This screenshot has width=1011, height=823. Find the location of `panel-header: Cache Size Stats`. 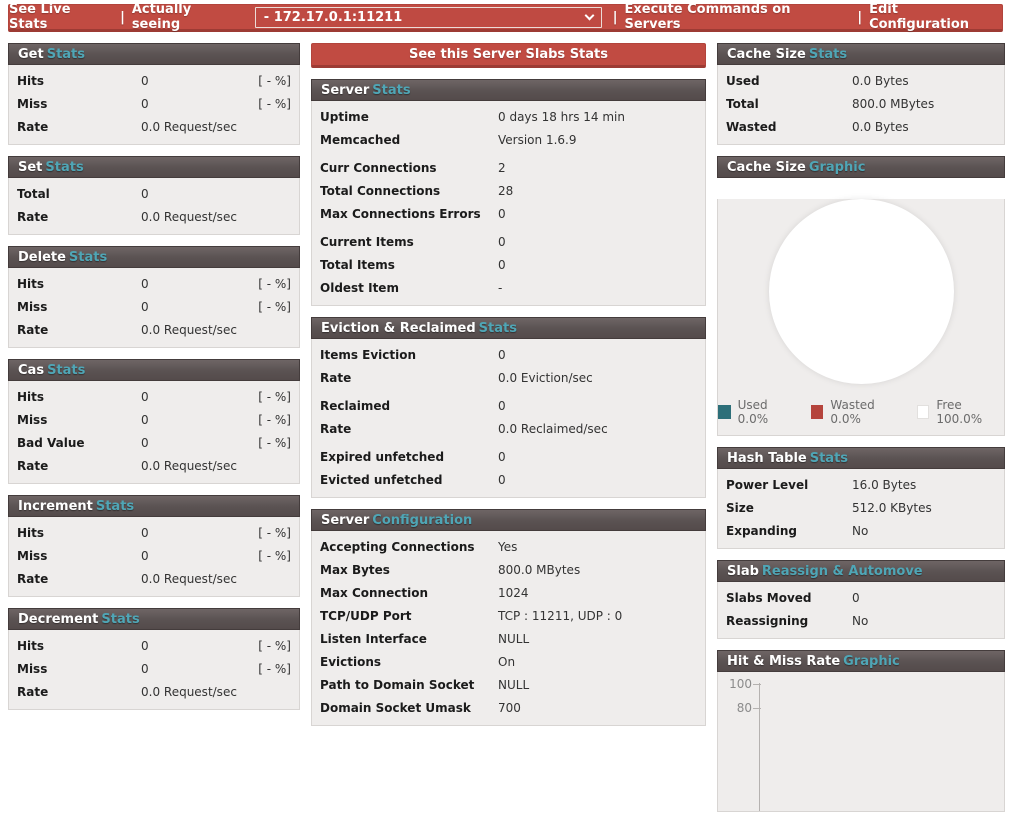

panel-header: Cache Size Stats is located at coordinates (861, 54).